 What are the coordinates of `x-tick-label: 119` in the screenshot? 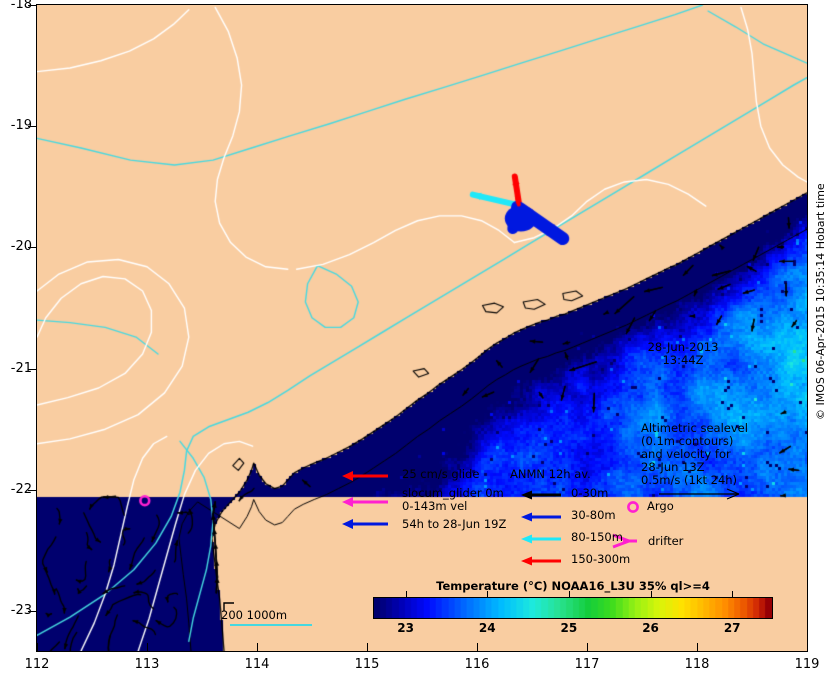 It's located at (807, 664).